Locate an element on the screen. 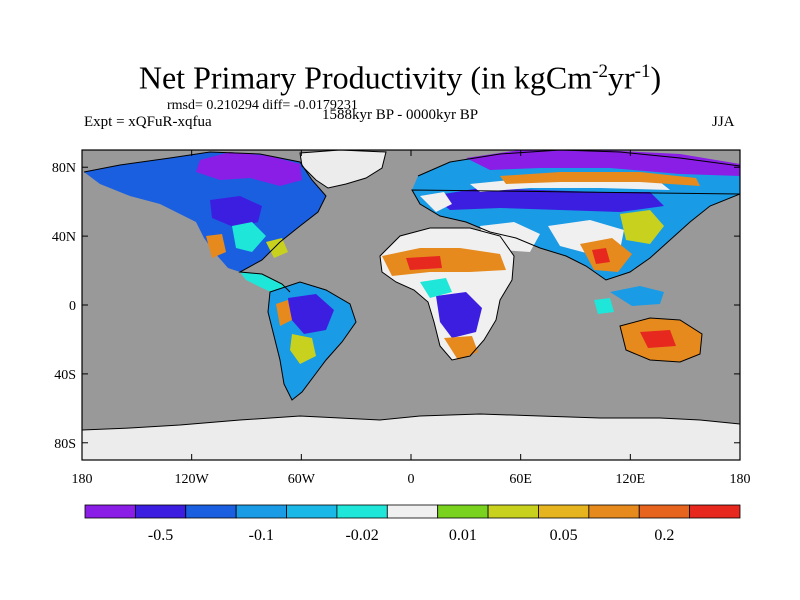 The width and height of the screenshot is (800, 600). north-america-cyan-area is located at coordinates (249, 237).